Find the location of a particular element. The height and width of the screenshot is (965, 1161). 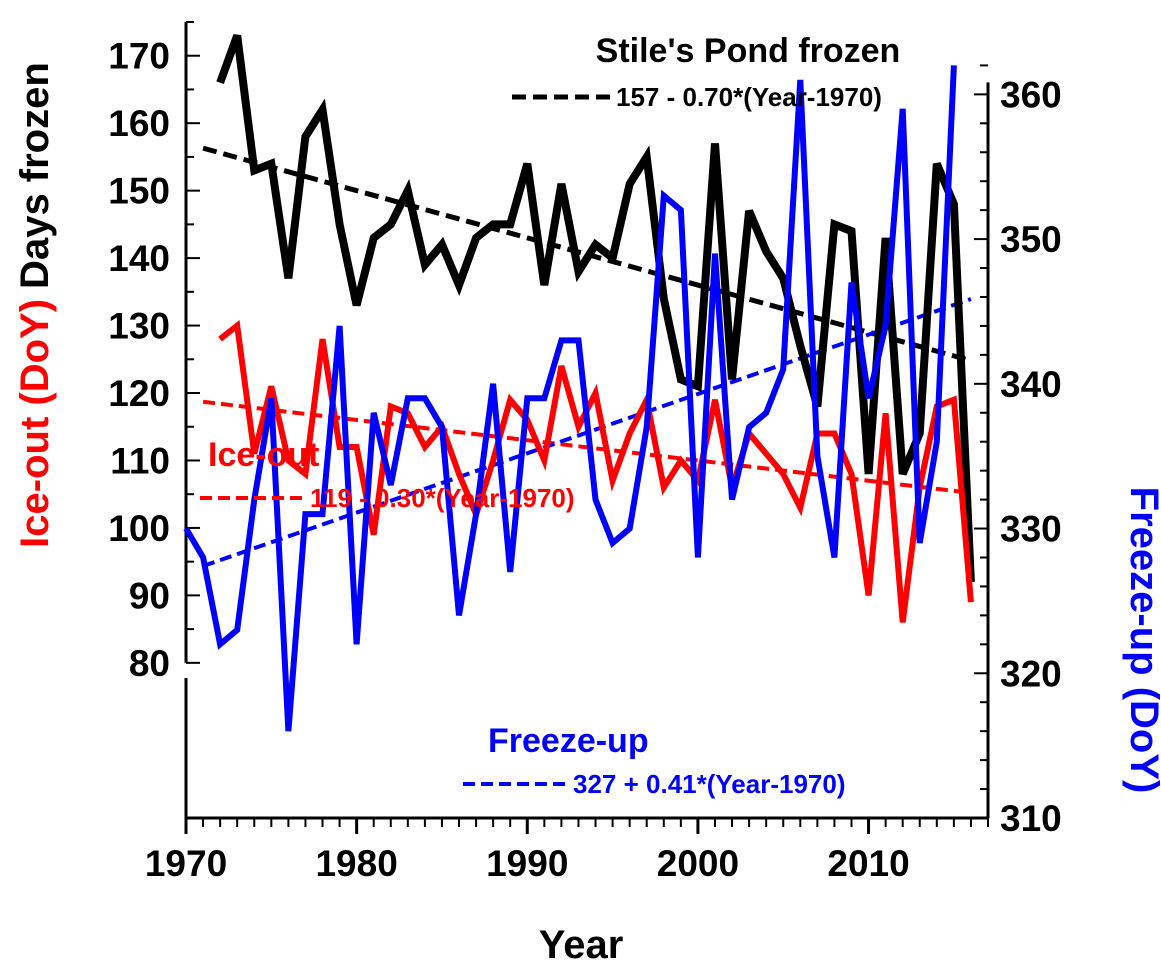

trend-label-frozen: 157 - 0.70*(Year-1970) is located at coordinates (749, 97).